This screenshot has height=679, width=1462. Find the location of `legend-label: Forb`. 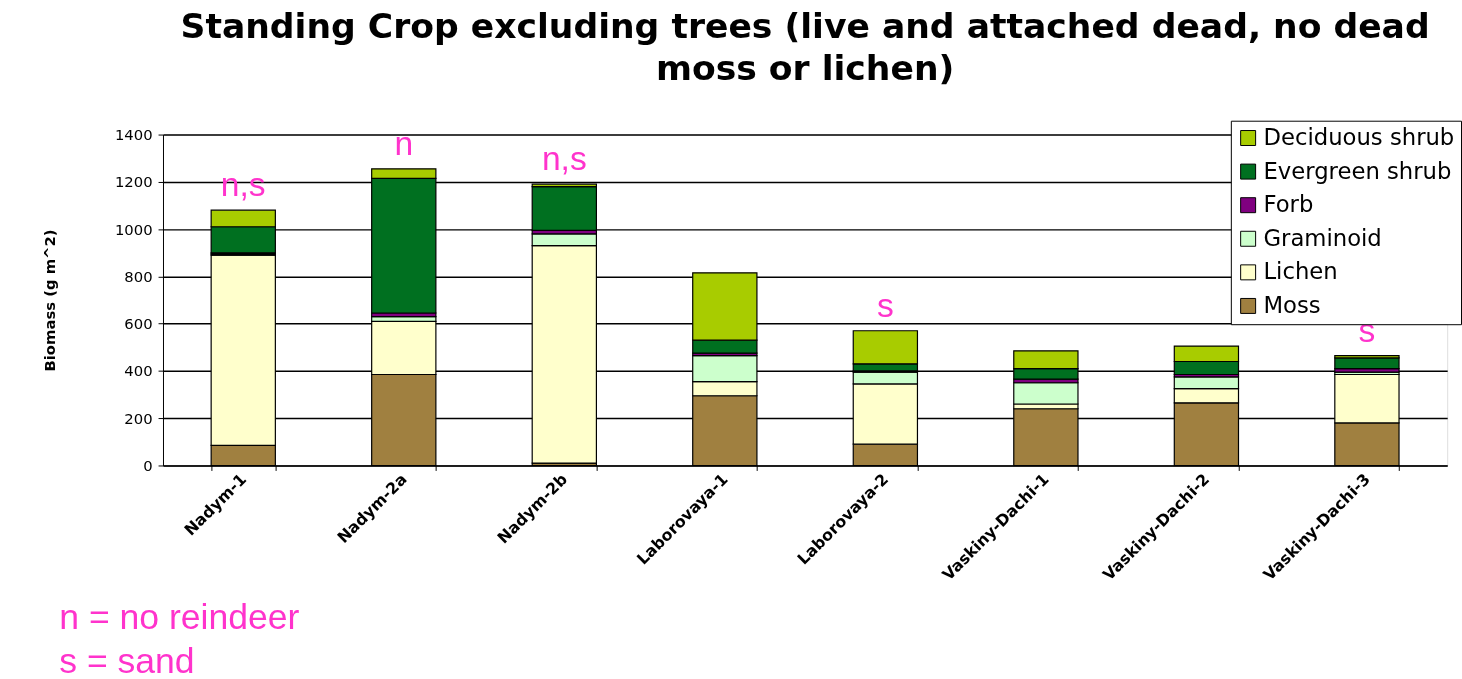

legend-label: Forb is located at coordinates (1288, 204).